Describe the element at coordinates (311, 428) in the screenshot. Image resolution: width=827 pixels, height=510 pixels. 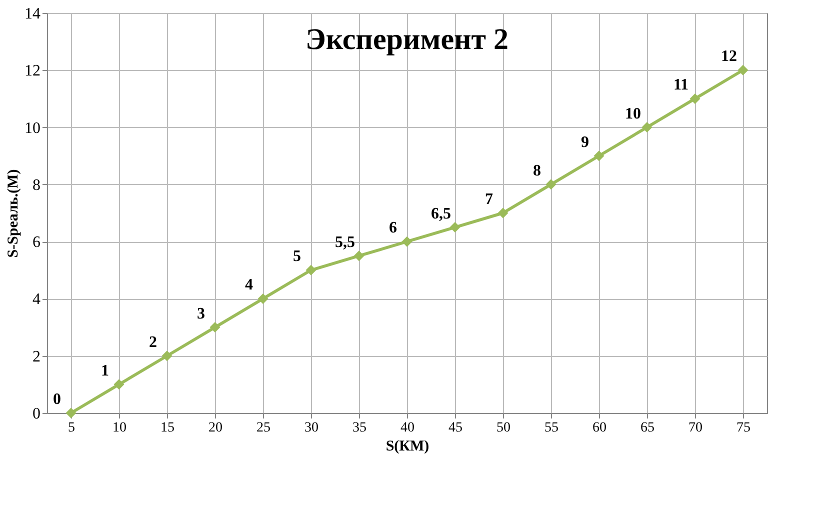
I see `x-tick-label: 30` at that location.